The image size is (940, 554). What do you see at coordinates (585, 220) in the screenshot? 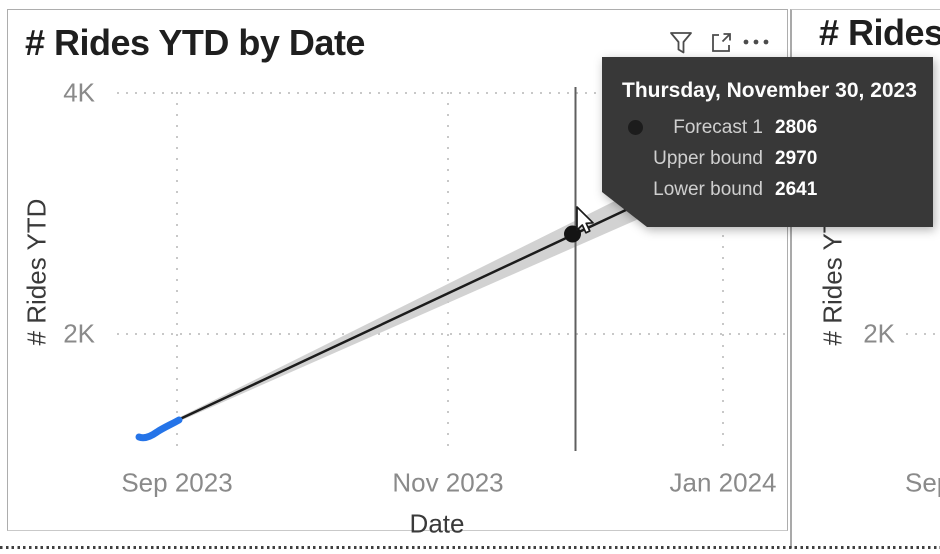
I see `mouse-cursor-icon` at bounding box center [585, 220].